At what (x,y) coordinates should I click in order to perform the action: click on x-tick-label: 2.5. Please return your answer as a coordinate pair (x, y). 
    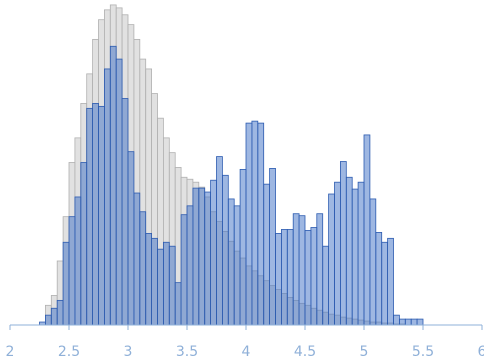
    Looking at the image, I should click on (69, 352).